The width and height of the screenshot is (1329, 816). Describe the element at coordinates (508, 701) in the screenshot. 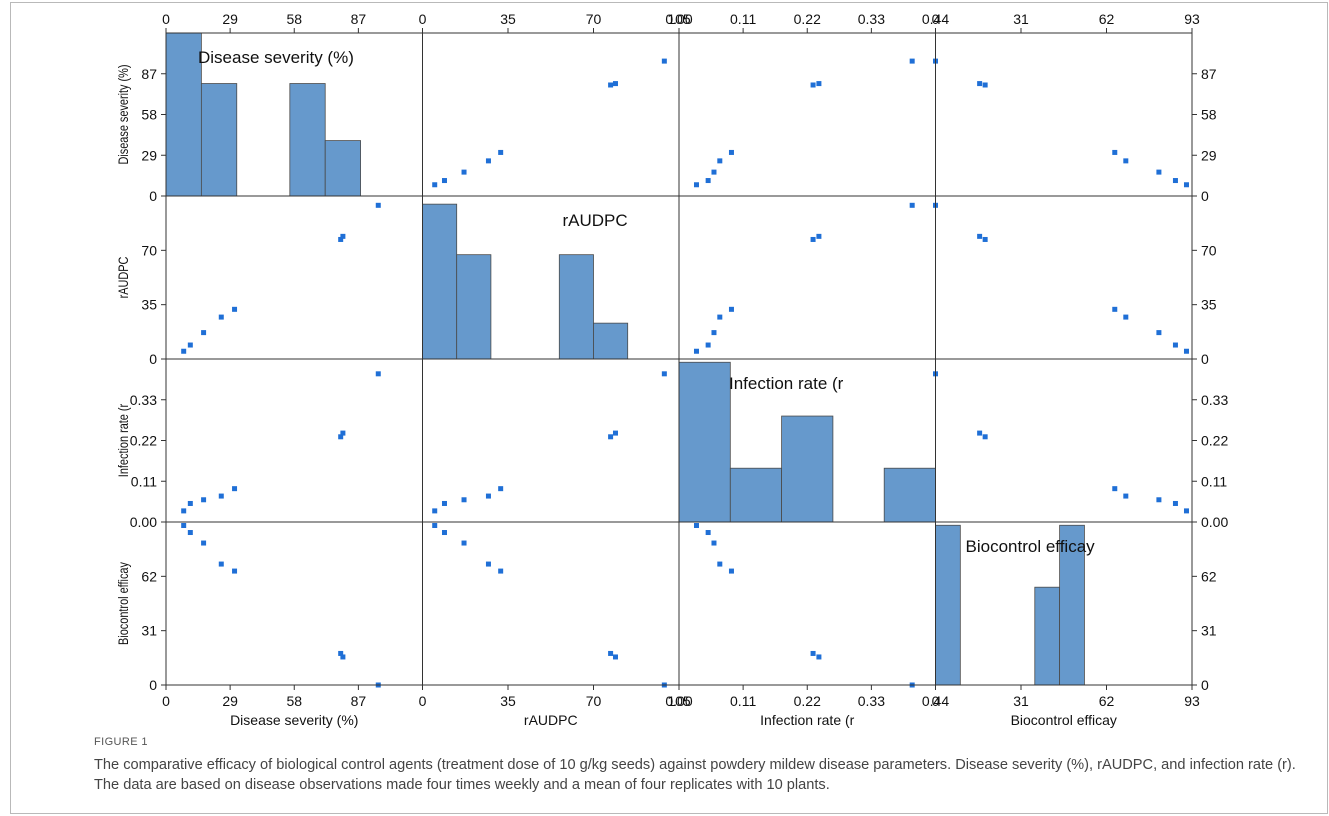

I see `x-bottom-tick-label: 35` at that location.